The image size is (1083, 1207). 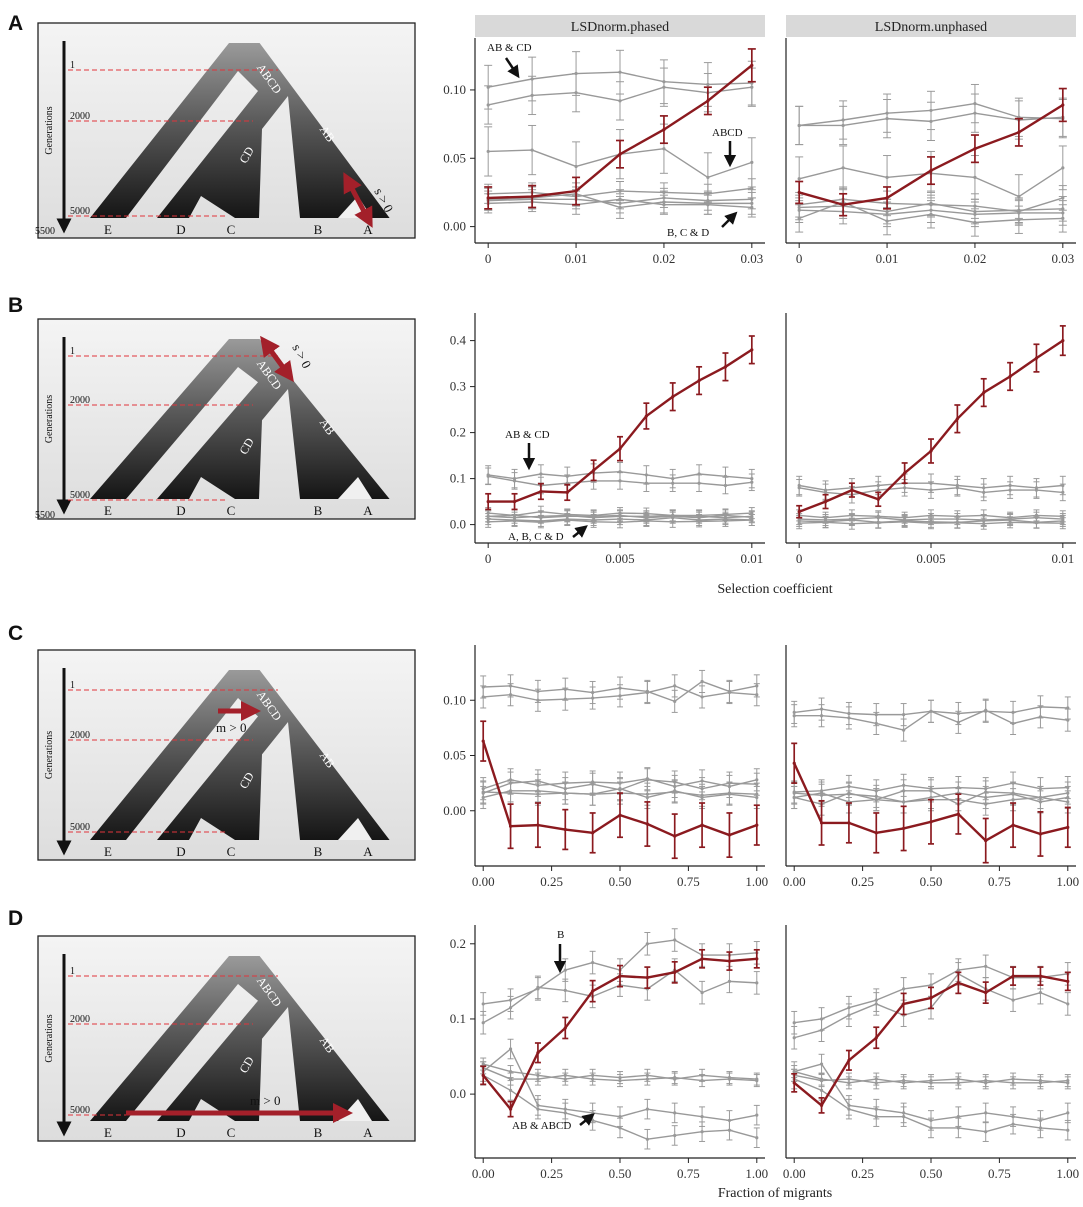 What do you see at coordinates (108, 229) in the screenshot?
I see `leaf-label-e: E` at bounding box center [108, 229].